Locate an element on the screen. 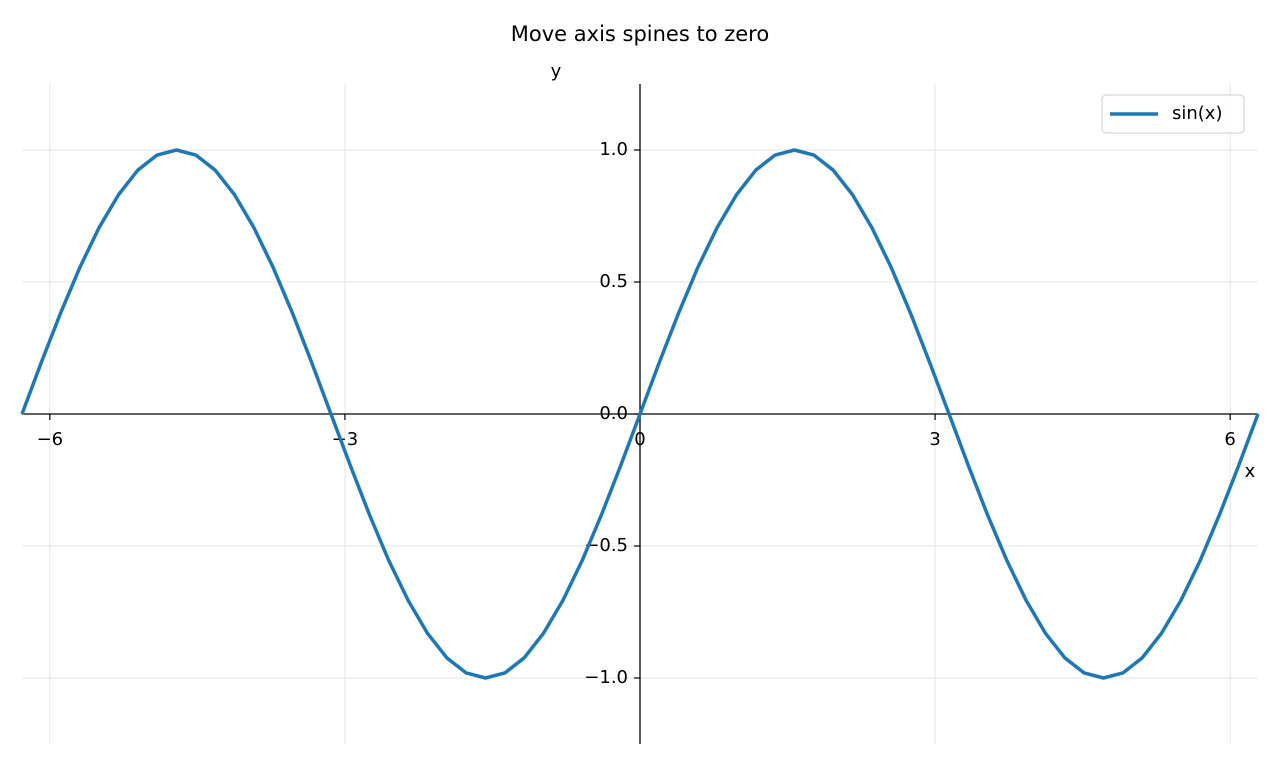  x-tick-label: −6 is located at coordinates (50, 439).